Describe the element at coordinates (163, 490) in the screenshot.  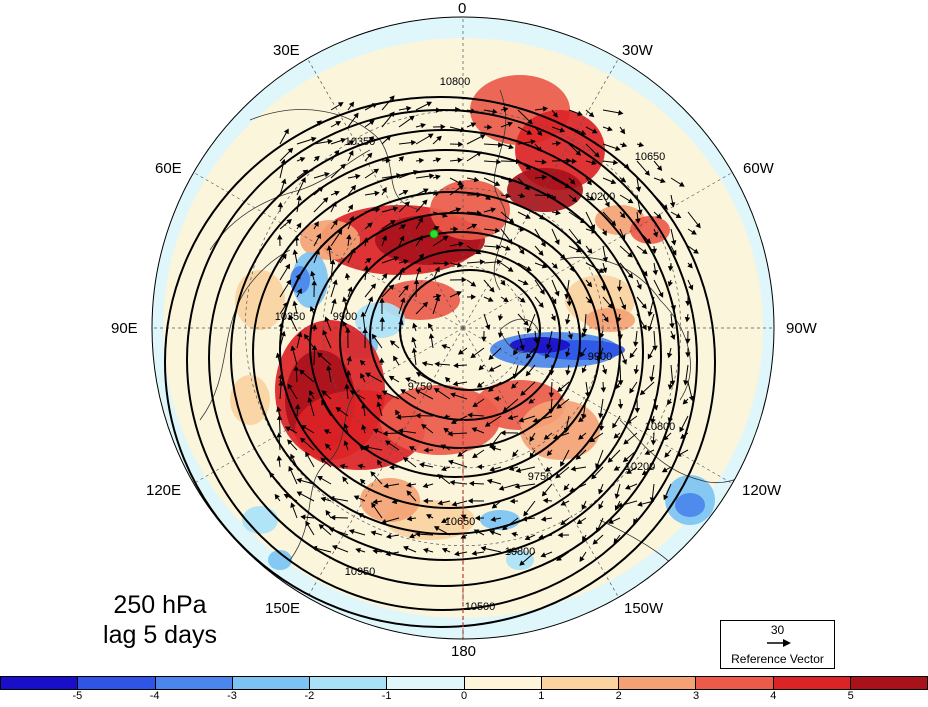
I see `lon-label-120e: 120E` at that location.